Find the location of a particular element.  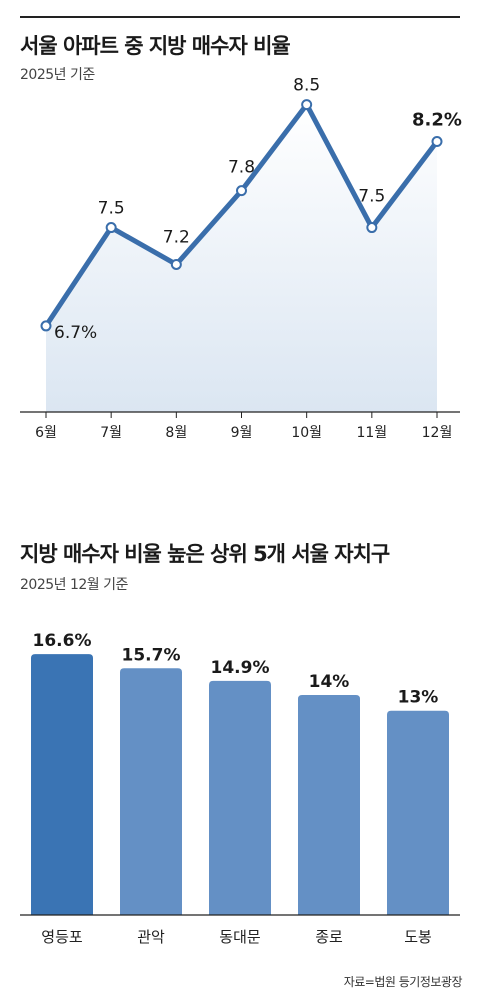

x-tick-label: 12월 is located at coordinates (437, 433).